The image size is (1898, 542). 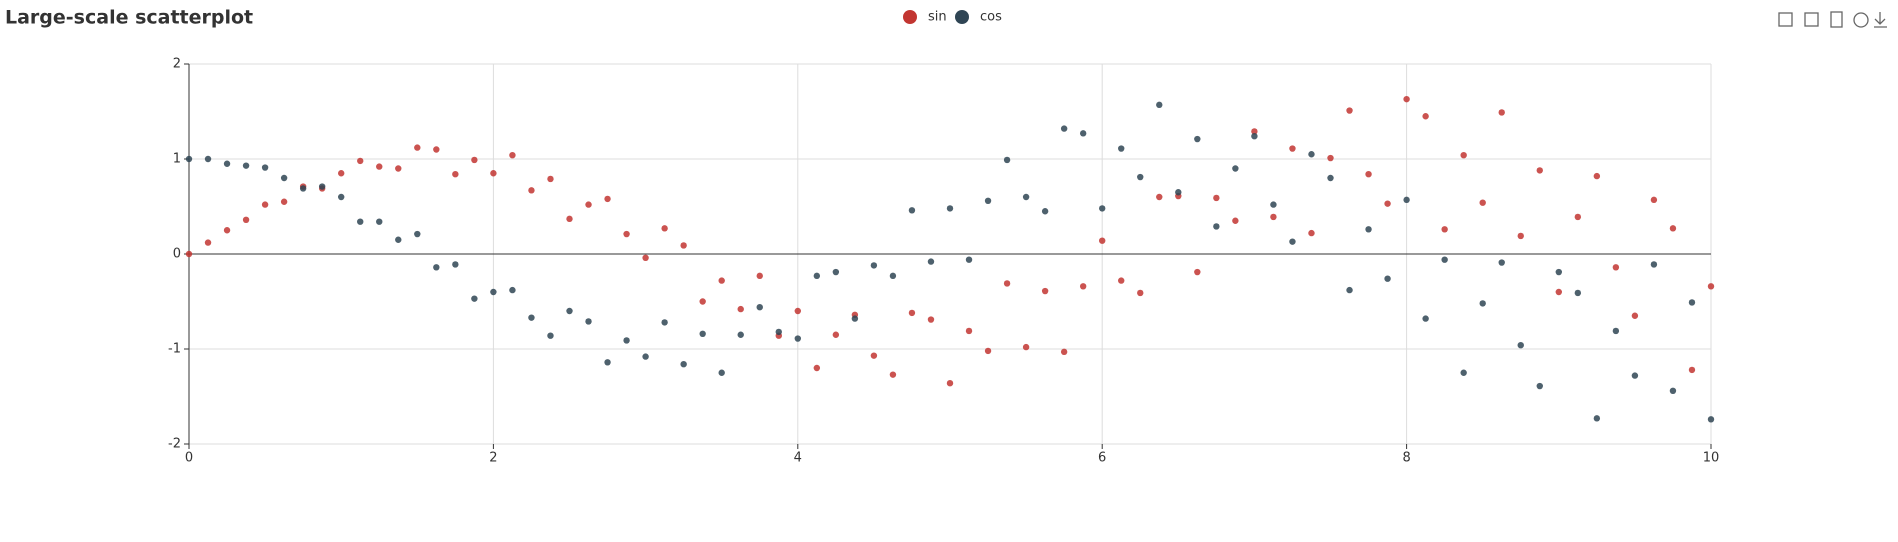 What do you see at coordinates (177, 64) in the screenshot?
I see `y-tick-label: 2` at bounding box center [177, 64].